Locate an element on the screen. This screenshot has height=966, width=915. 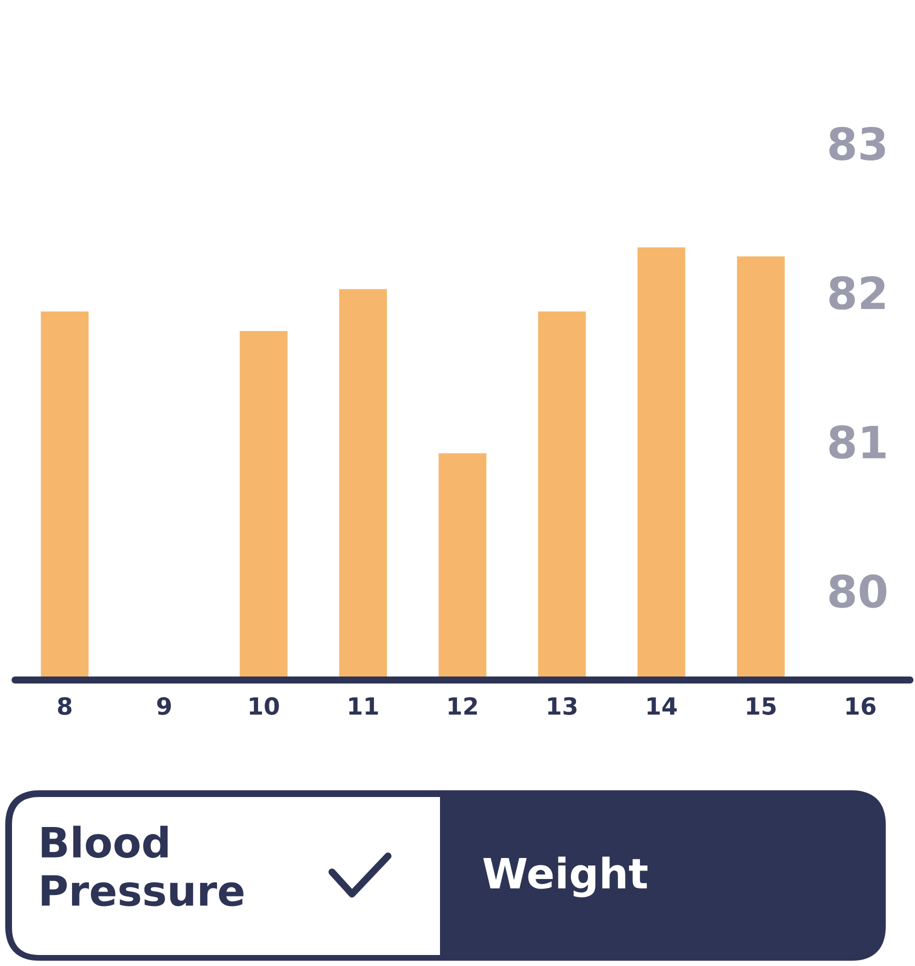
x-tick-label: 9 is located at coordinates (164, 706).